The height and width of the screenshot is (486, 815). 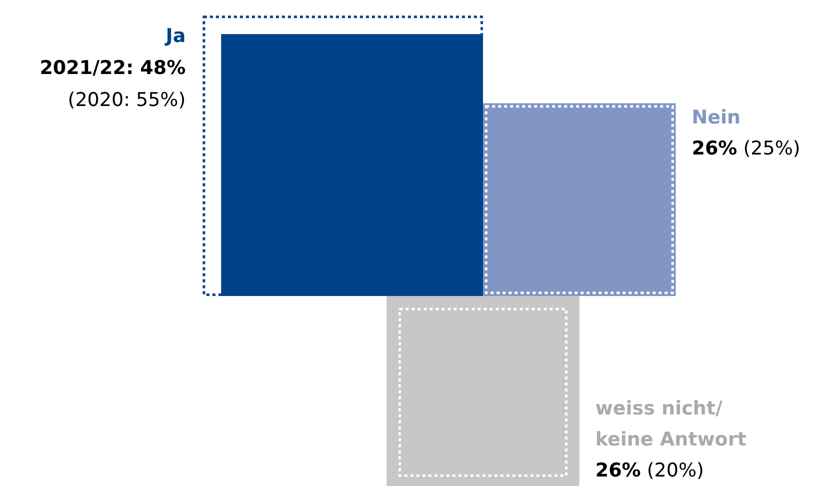 What do you see at coordinates (716, 117) in the screenshot?
I see `category-label: Nein` at bounding box center [716, 117].